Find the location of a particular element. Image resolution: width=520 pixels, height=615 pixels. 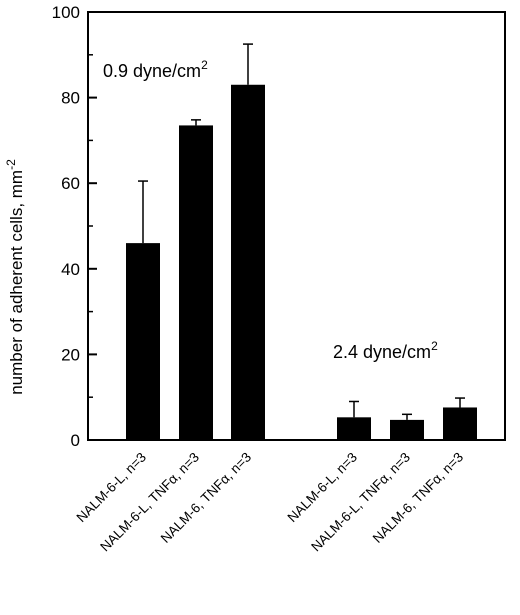

annotation-high-shear-text: 2.4 dyne/cm is located at coordinates (382, 352).